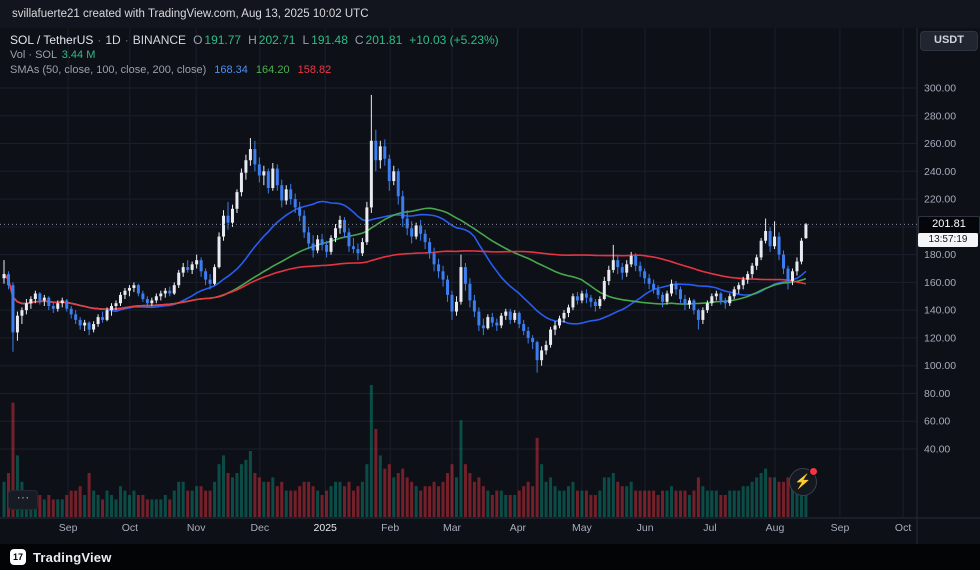 Image resolution: width=980 pixels, height=570 pixels. I want to click on high-label: H, so click(252, 40).